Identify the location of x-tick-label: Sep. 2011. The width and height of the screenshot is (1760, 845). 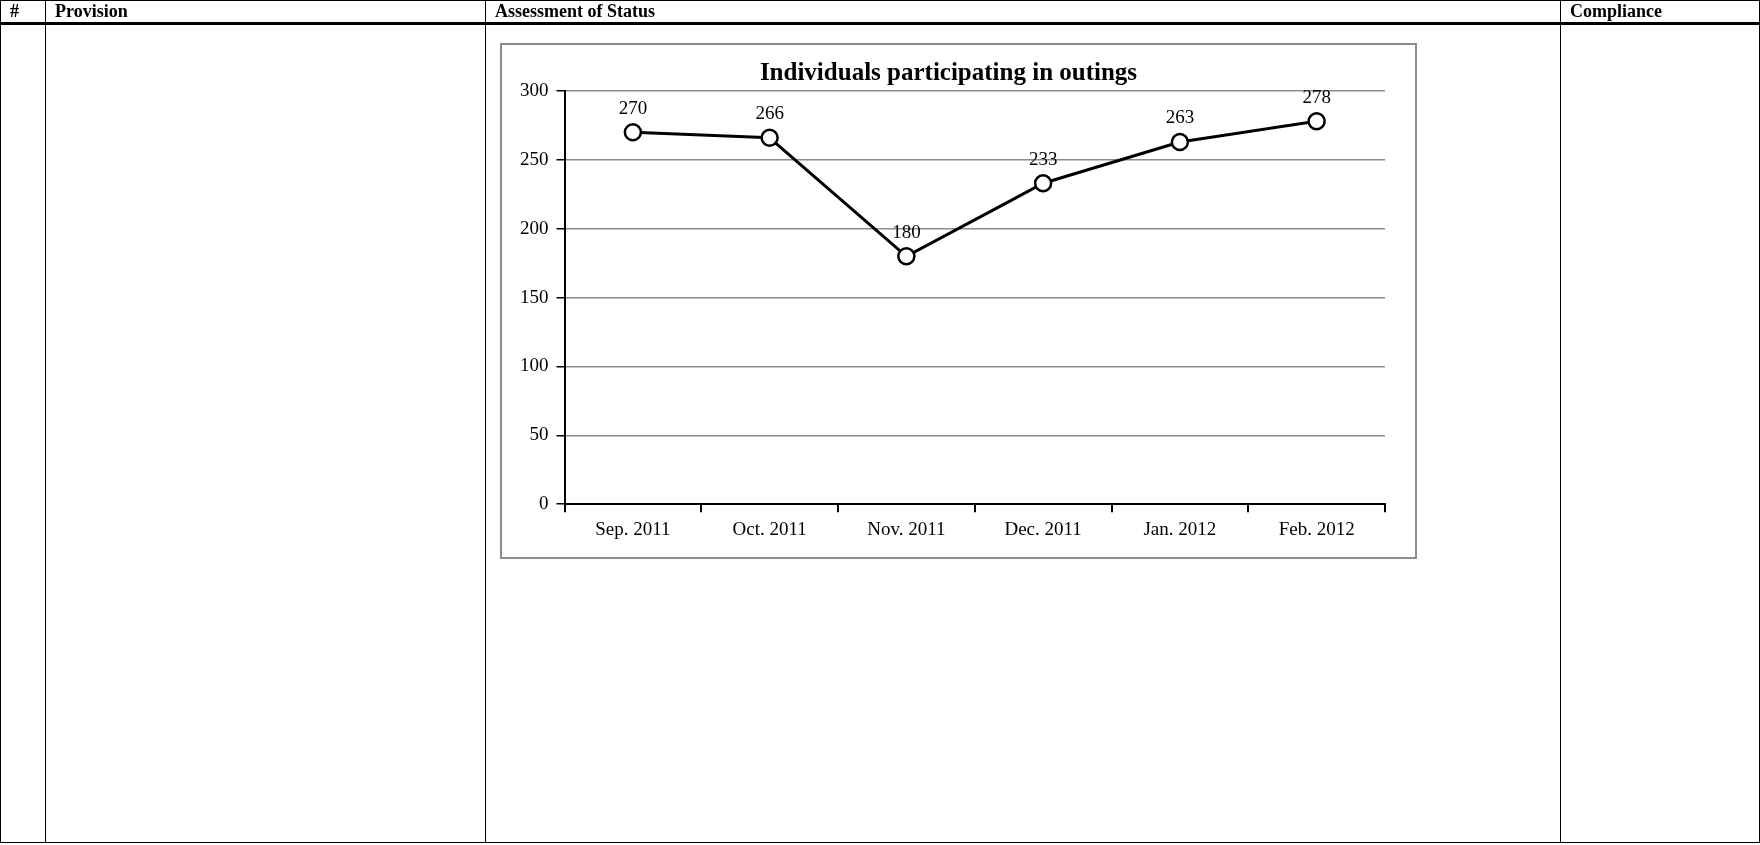
(633, 528).